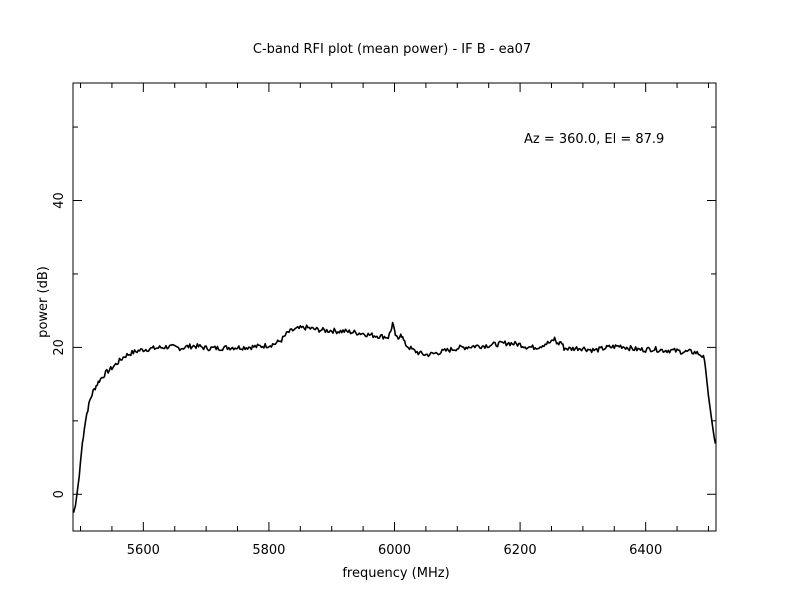 The height and width of the screenshot is (612, 792). I want to click on x-tick-label: 6400, so click(645, 550).